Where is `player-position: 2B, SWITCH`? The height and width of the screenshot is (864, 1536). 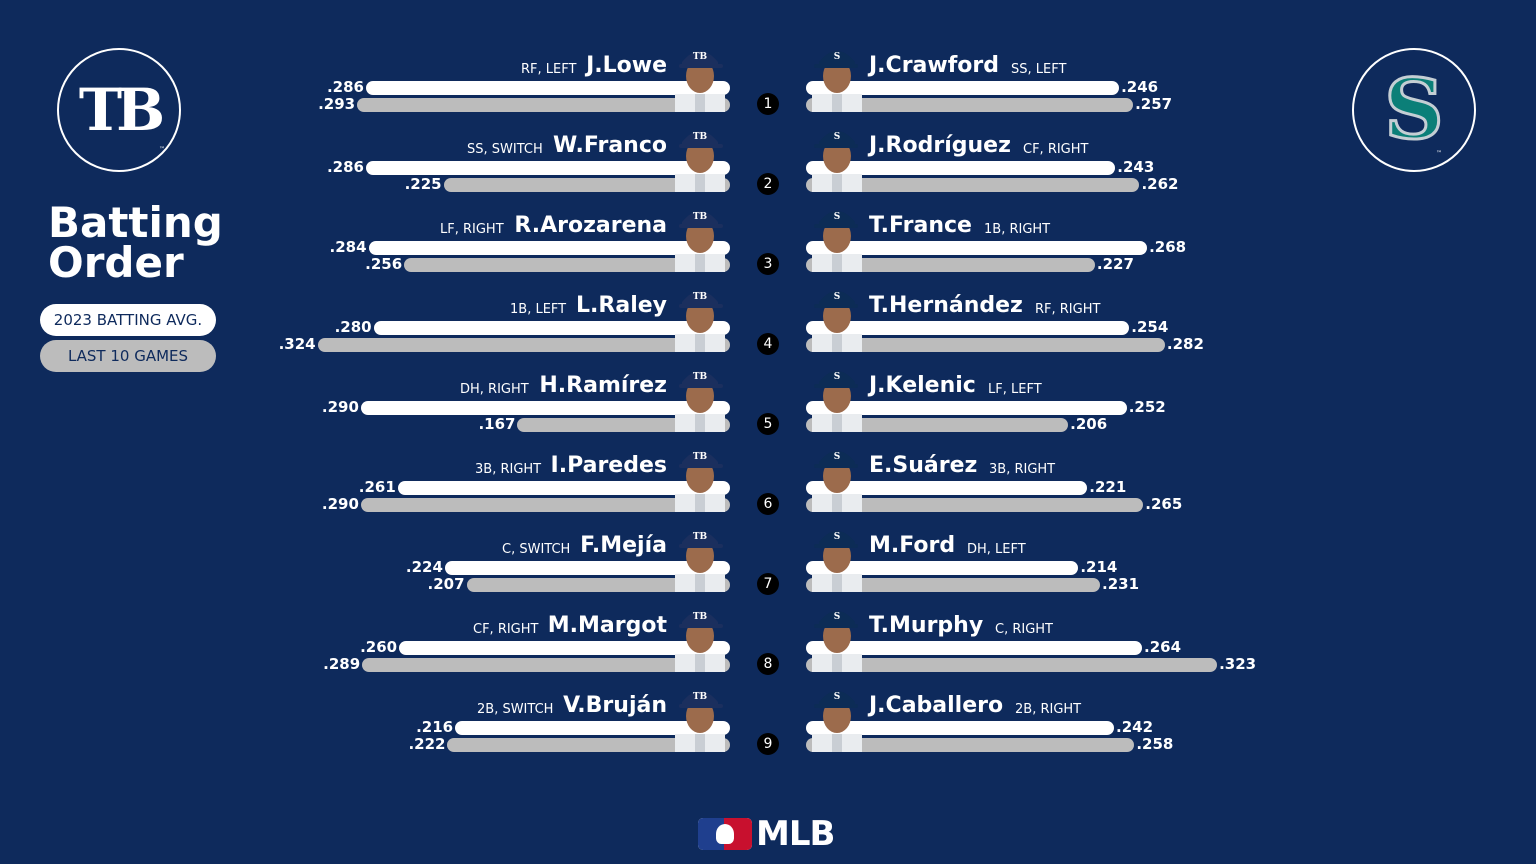 player-position: 2B, SWITCH is located at coordinates (515, 709).